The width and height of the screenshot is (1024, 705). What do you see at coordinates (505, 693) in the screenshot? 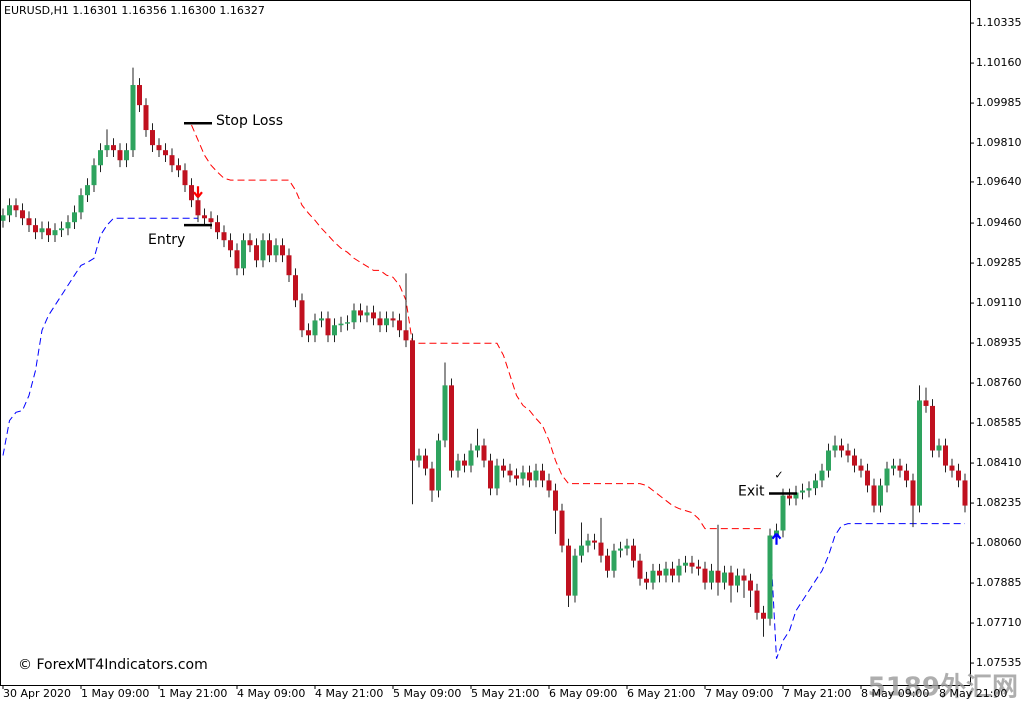
I see `x-tick-label: 5 May 21:00` at bounding box center [505, 693].